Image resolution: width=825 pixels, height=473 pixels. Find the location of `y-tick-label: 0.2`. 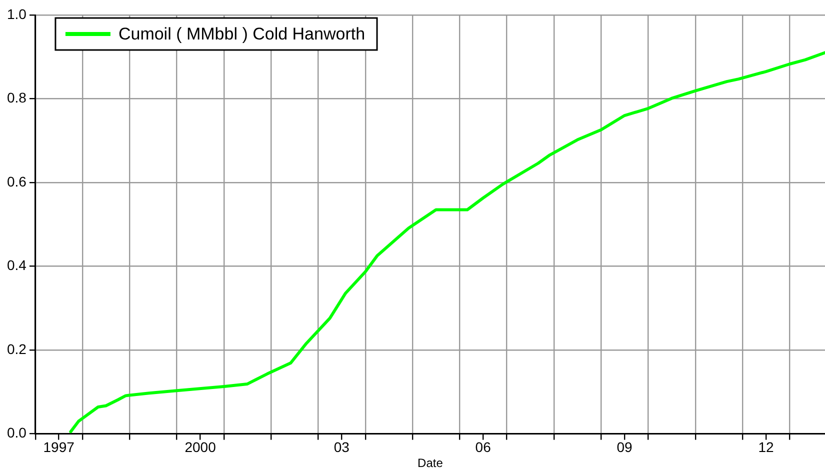

y-tick-label: 0.2 is located at coordinates (16, 348).